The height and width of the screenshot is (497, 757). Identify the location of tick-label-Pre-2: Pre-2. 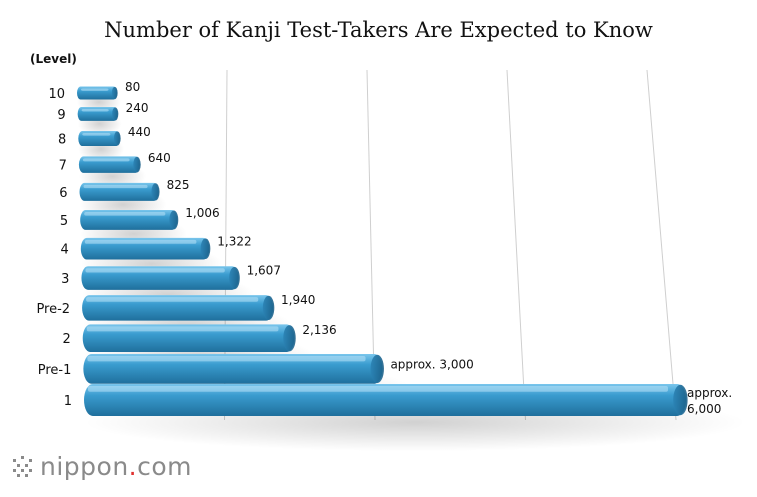
(53, 309).